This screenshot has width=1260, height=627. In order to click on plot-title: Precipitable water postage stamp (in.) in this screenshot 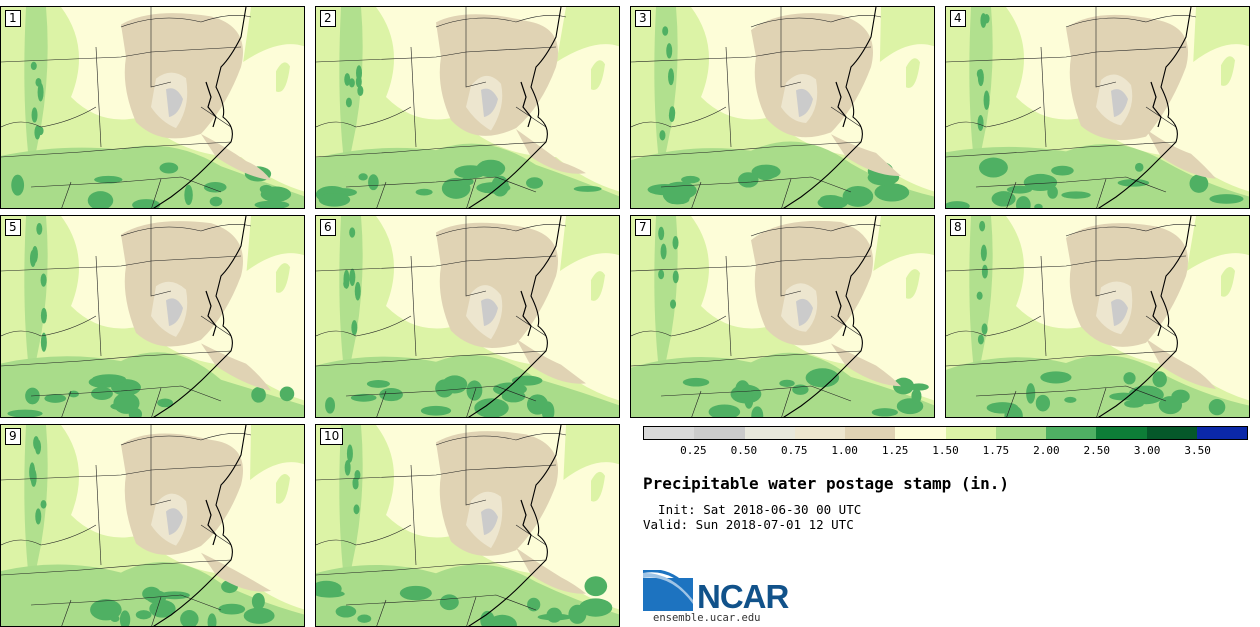, I will do `click(826, 483)`.